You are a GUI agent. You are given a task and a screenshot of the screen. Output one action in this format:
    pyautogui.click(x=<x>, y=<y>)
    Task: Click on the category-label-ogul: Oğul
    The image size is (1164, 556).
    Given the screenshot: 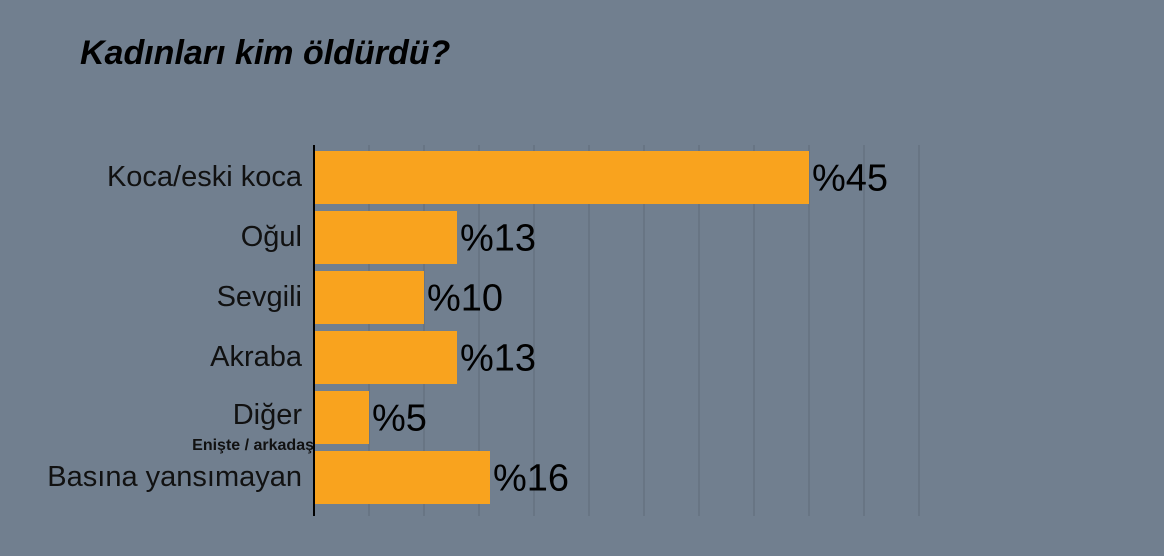 What is the action you would take?
    pyautogui.click(x=271, y=237)
    